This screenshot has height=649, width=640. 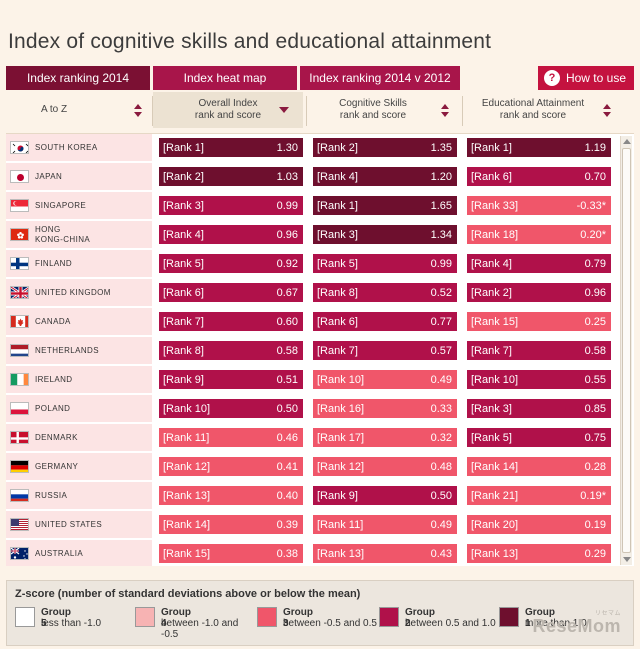 I want to click on education-score-cell: [Rank 1] 1.19, so click(x=539, y=147).